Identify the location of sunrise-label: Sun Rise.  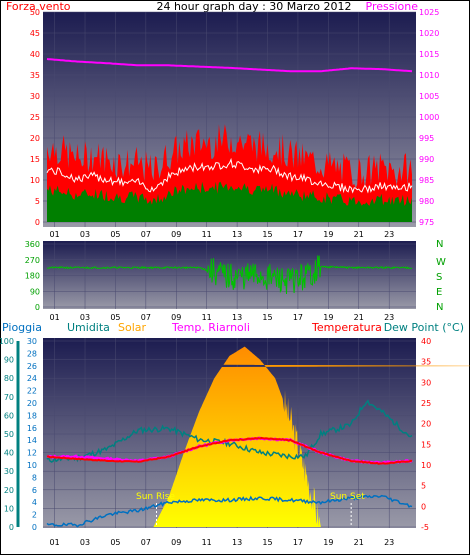
(155, 497).